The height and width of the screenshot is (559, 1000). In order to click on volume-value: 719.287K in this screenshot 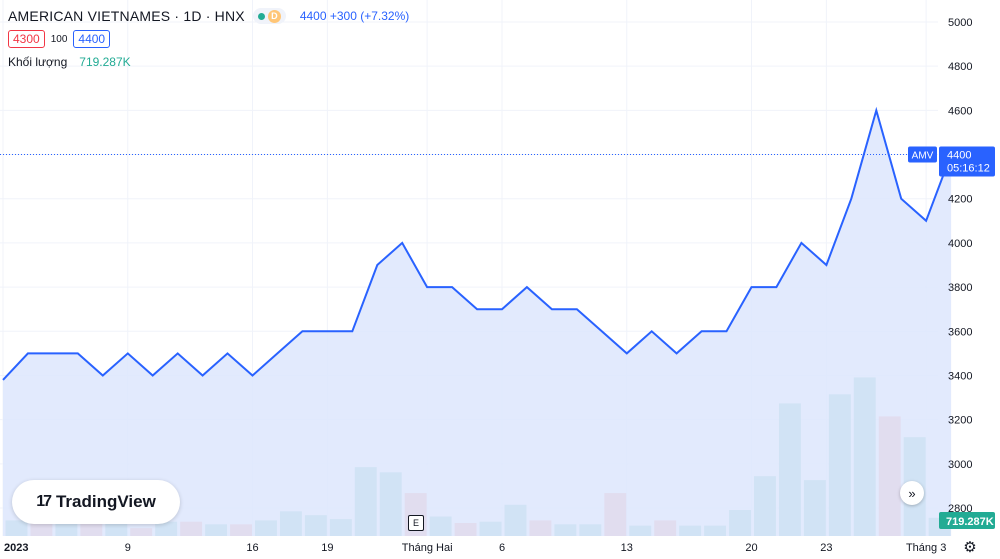, I will do `click(105, 62)`.